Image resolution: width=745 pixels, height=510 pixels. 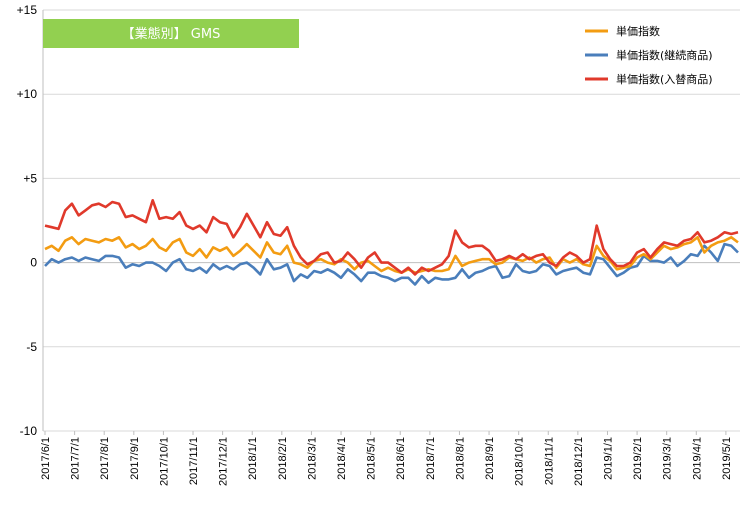 What do you see at coordinates (391, 255) in the screenshot?
I see `series-line-price-index` at bounding box center [391, 255].